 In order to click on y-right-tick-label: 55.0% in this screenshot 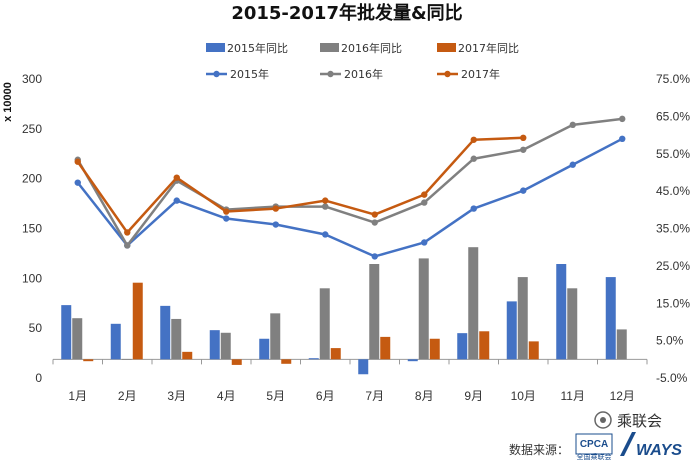, I will do `click(673, 154)`.